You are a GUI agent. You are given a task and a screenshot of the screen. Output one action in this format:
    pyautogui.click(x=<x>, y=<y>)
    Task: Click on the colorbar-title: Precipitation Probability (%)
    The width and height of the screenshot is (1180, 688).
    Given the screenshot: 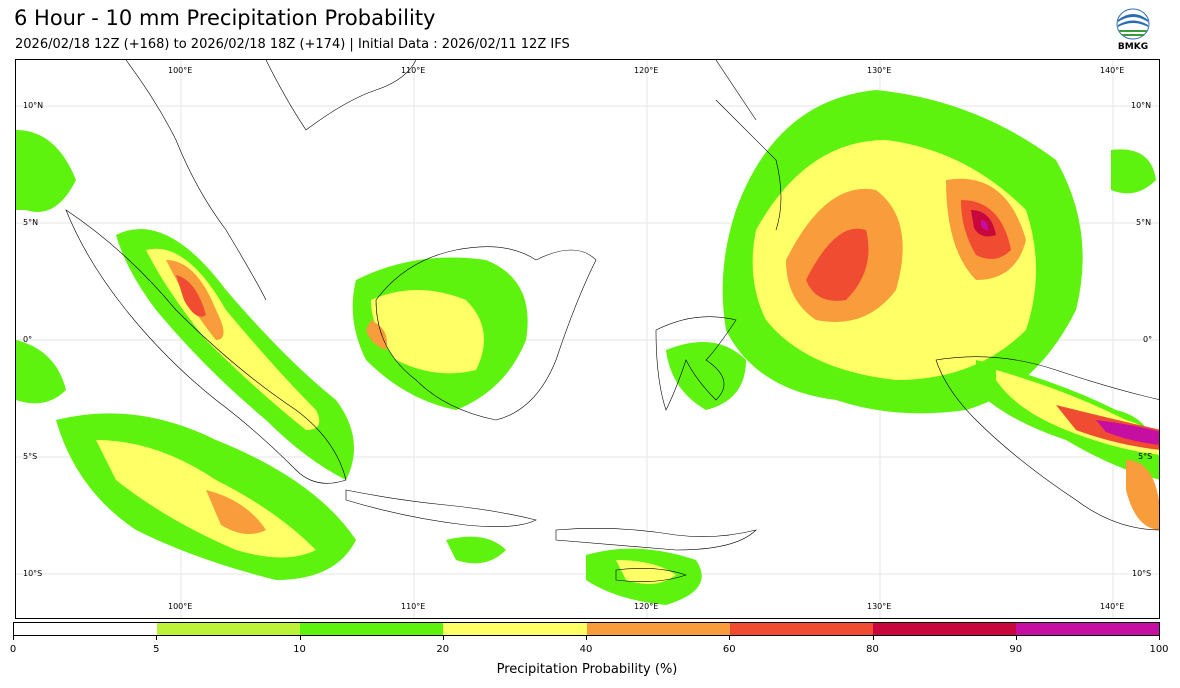 What is the action you would take?
    pyautogui.click(x=587, y=669)
    